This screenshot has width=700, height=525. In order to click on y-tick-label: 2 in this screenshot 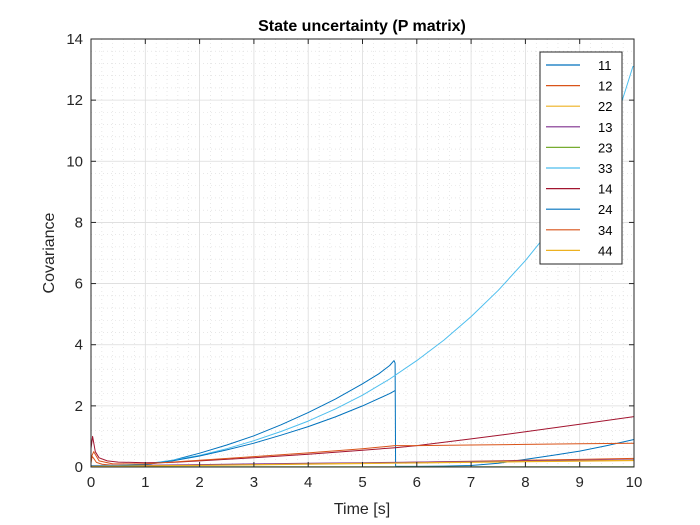, I will do `click(79, 406)`.